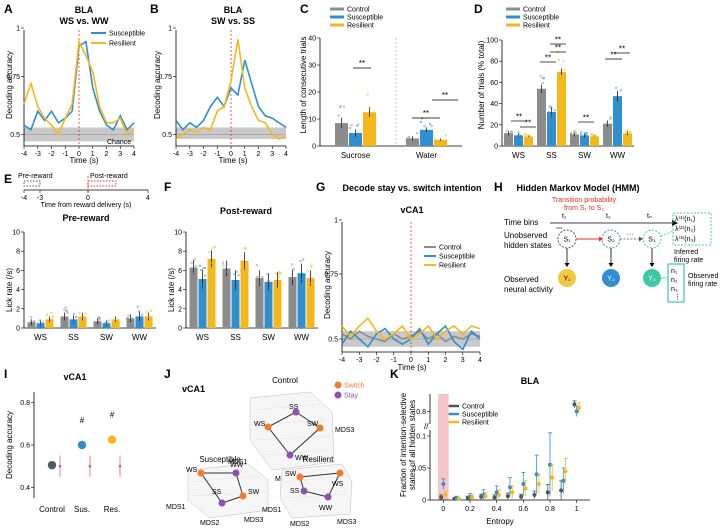  Describe the element at coordinates (296, 412) in the screenshot. I see `point-ss` at that location.